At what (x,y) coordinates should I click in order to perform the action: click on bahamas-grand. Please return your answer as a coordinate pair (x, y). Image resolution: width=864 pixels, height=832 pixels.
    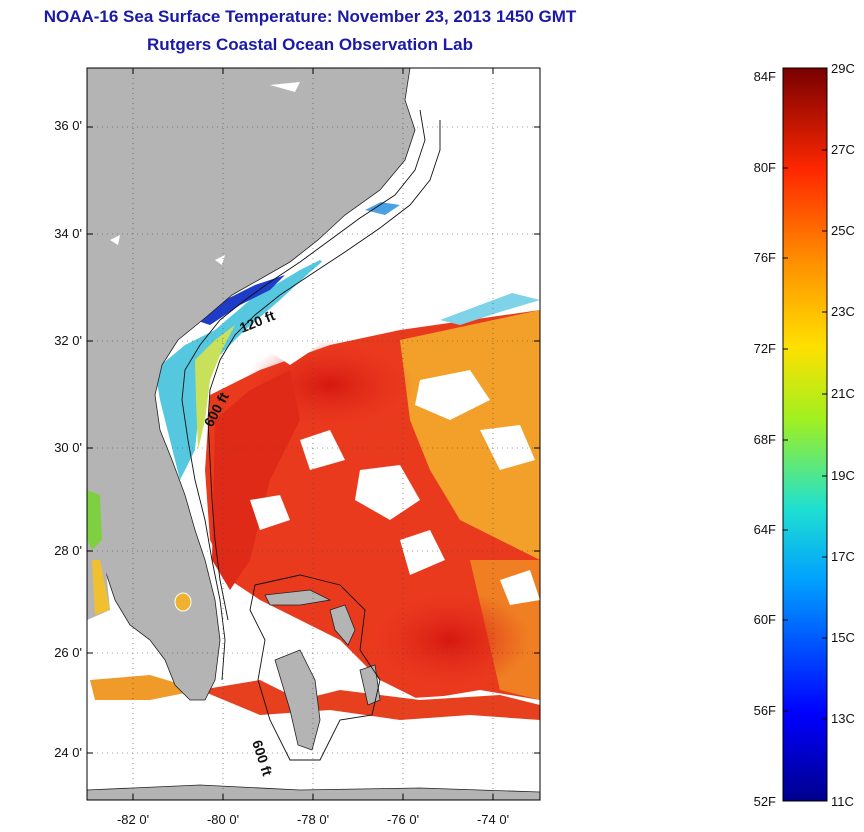
    Looking at the image, I should click on (298, 597).